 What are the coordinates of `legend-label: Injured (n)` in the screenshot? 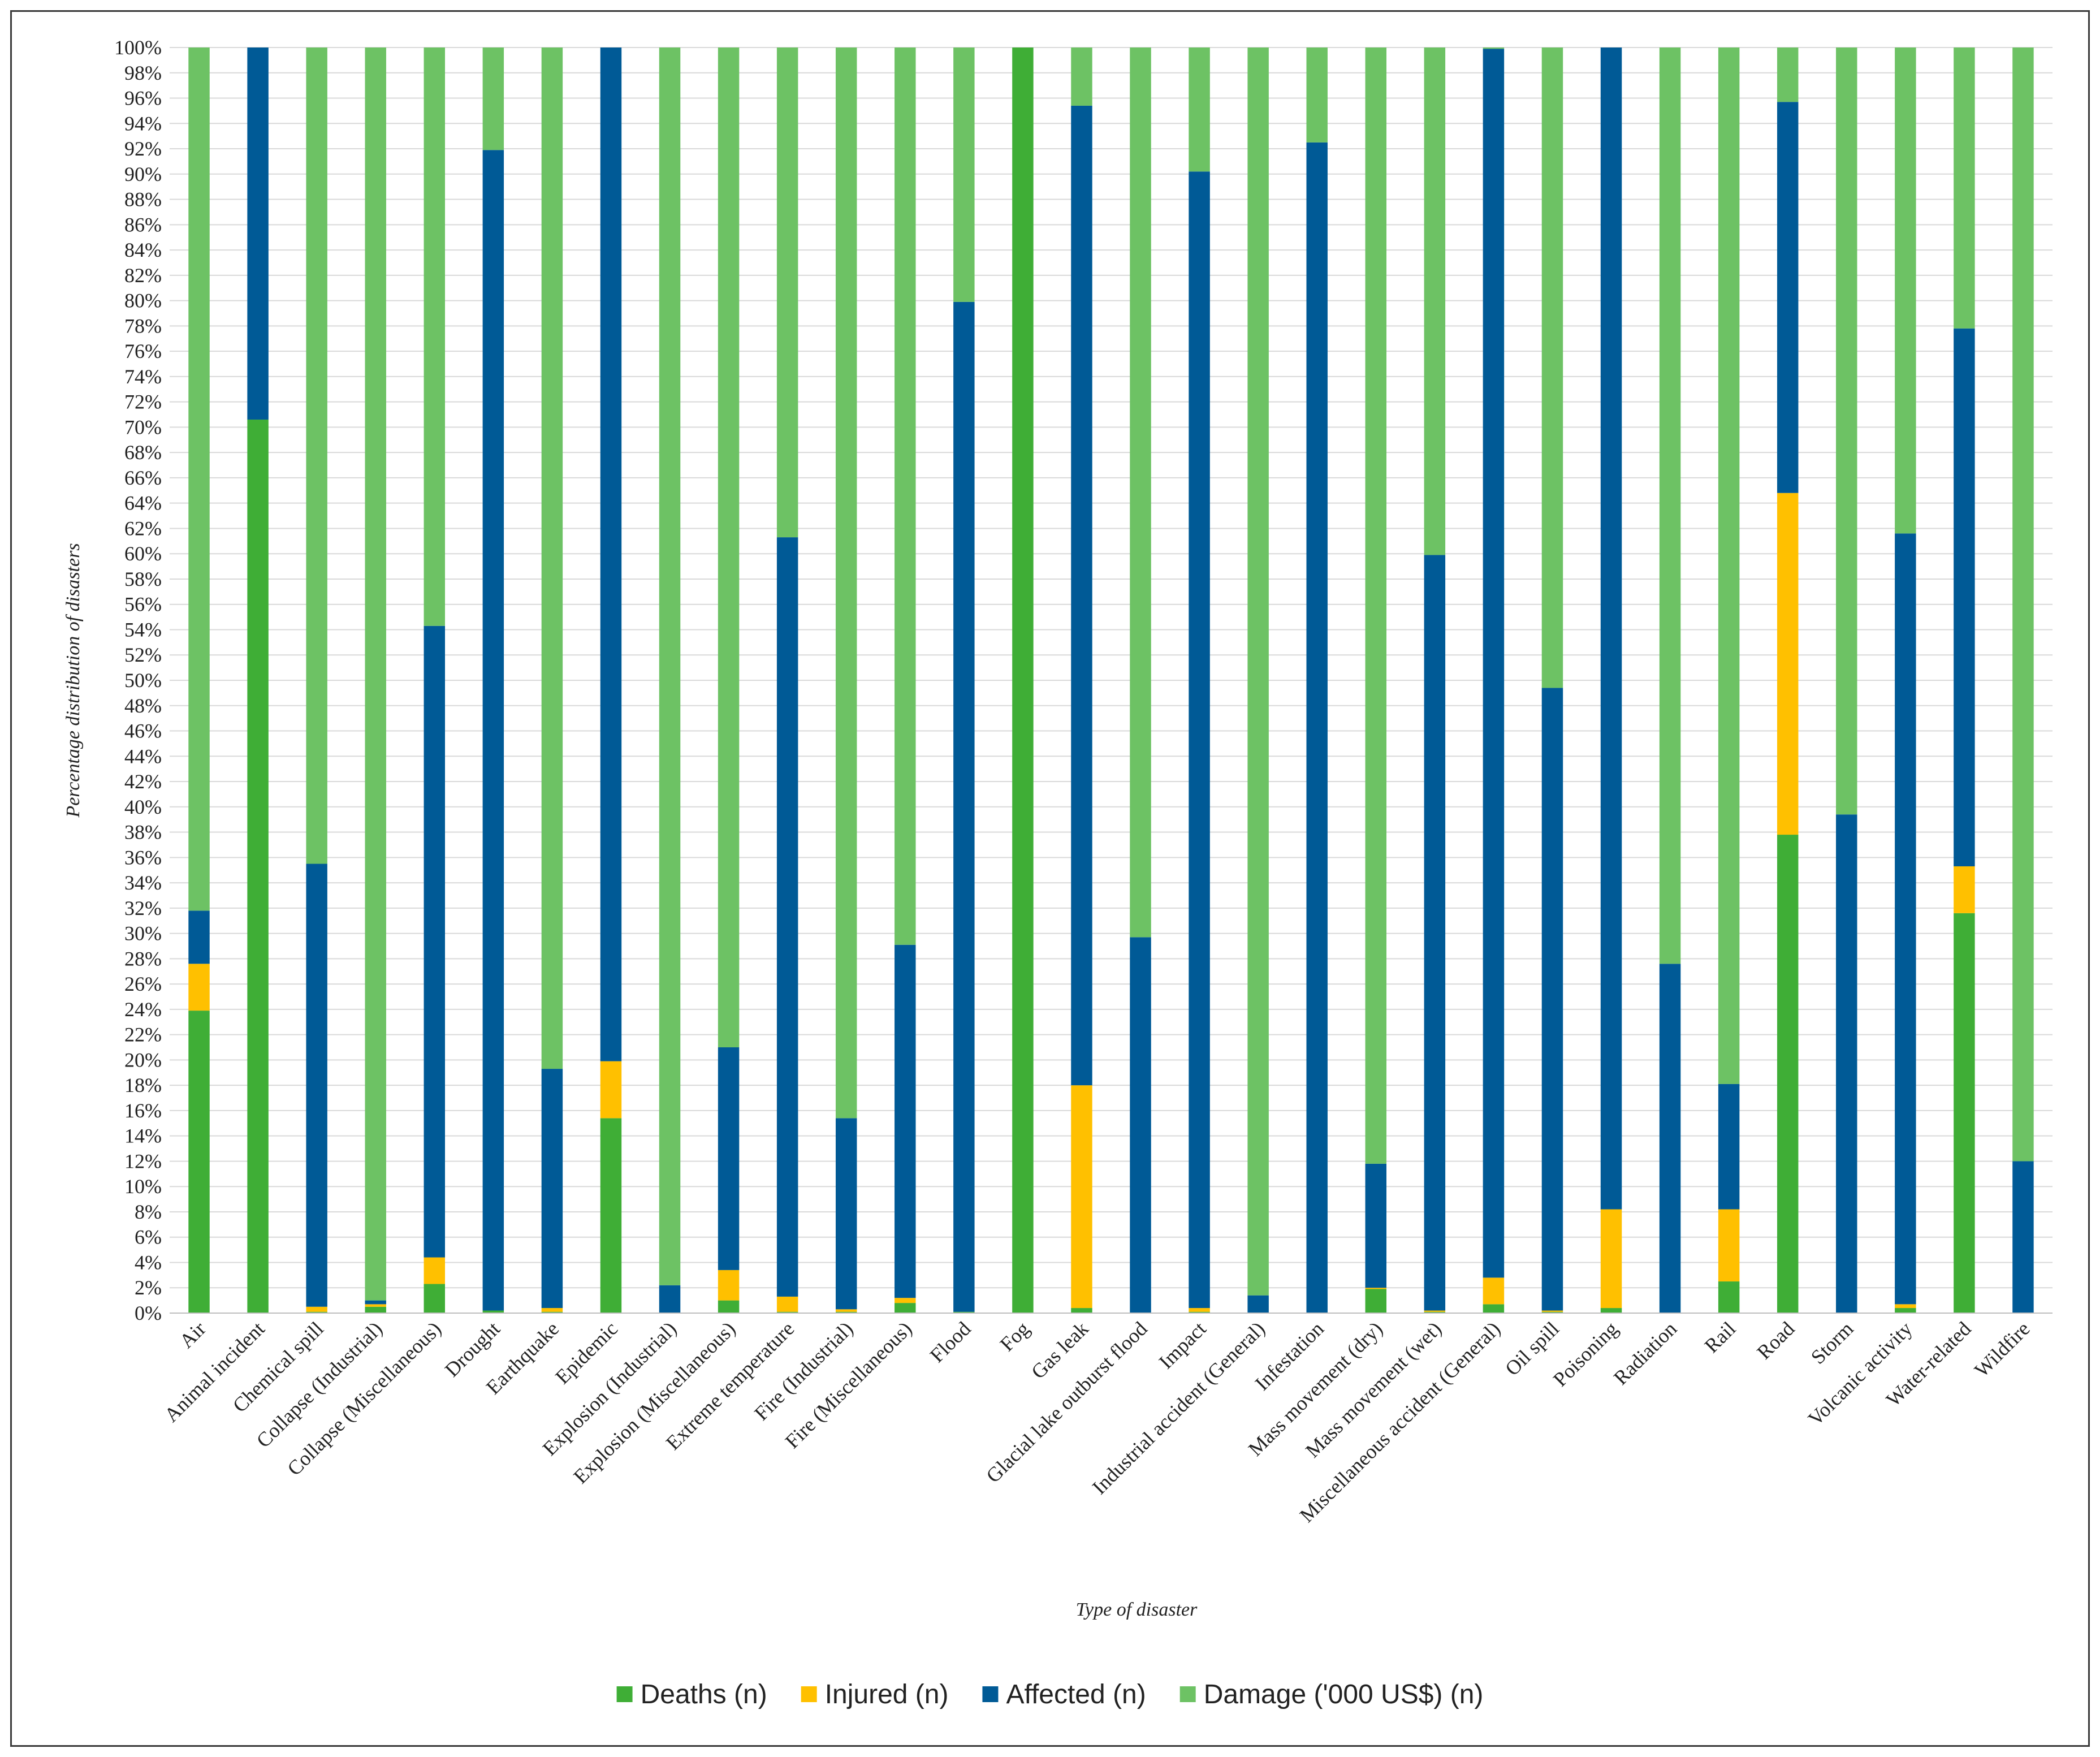 It's located at (887, 1695).